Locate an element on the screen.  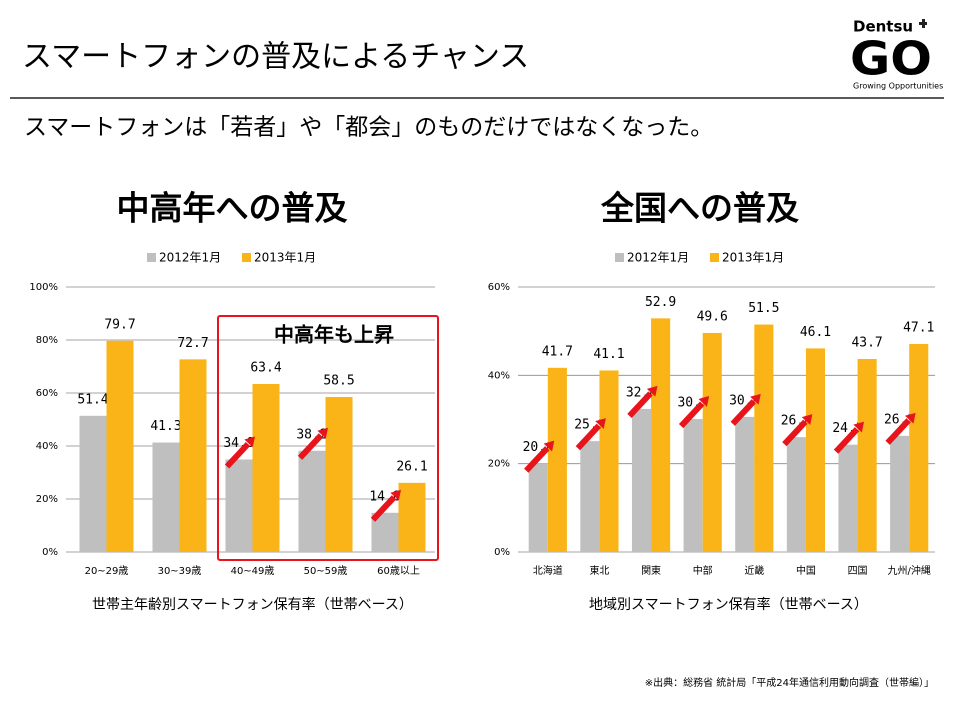
chart-title: 全国への普及 is located at coordinates (699, 208).